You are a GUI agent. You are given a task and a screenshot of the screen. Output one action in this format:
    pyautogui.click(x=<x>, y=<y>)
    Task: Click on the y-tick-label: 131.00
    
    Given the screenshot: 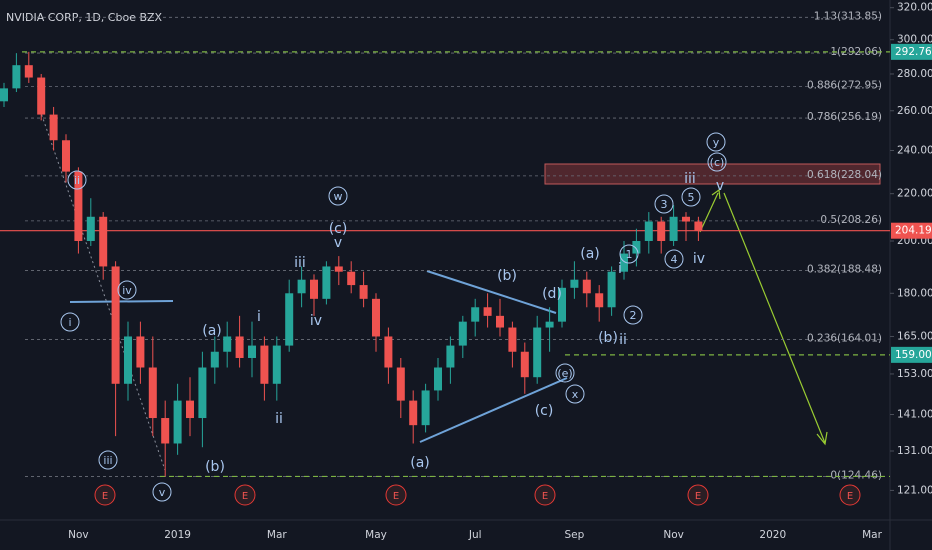 What is the action you would take?
    pyautogui.click(x=914, y=451)
    